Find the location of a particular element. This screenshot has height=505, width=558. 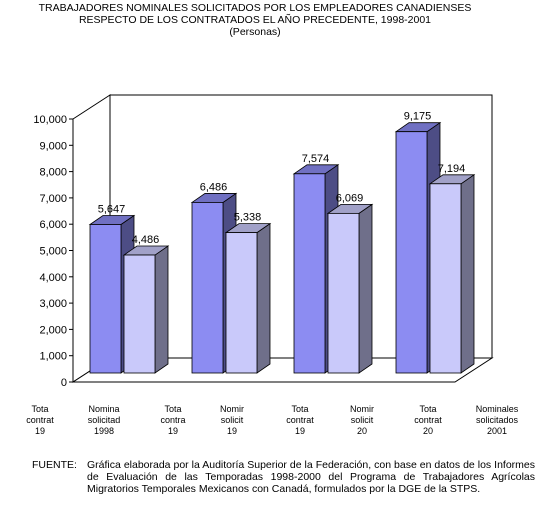

x-category-label: solicitados is located at coordinates (497, 420).